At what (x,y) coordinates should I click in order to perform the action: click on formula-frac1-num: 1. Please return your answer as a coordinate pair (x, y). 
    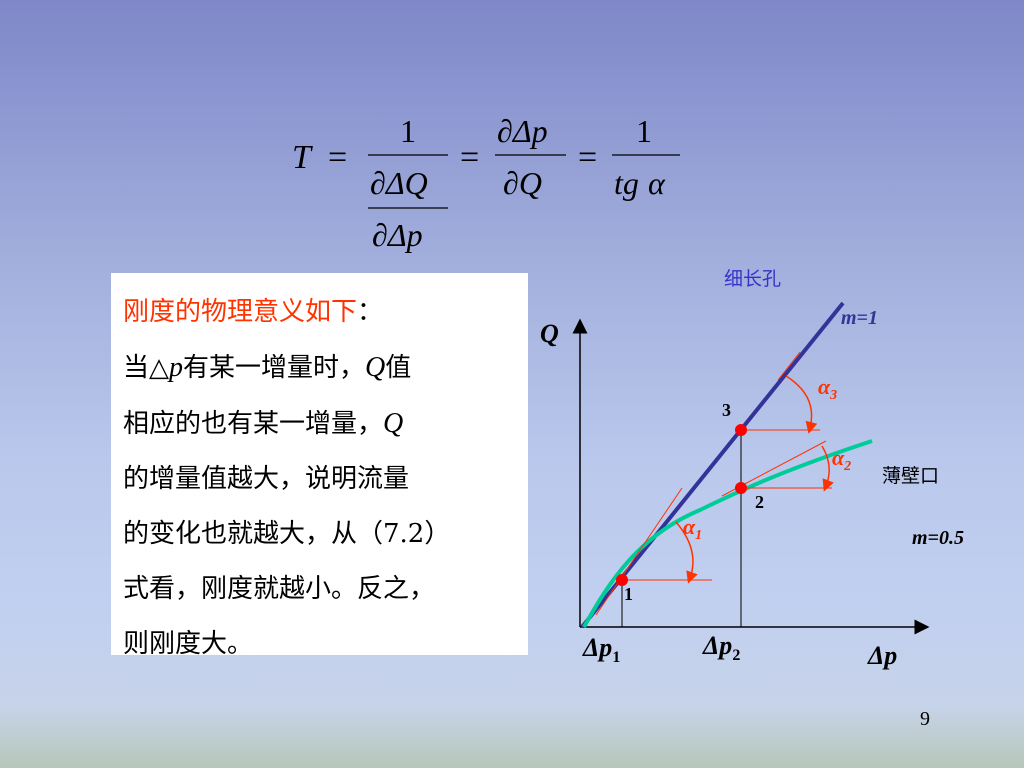
    Looking at the image, I should click on (408, 131).